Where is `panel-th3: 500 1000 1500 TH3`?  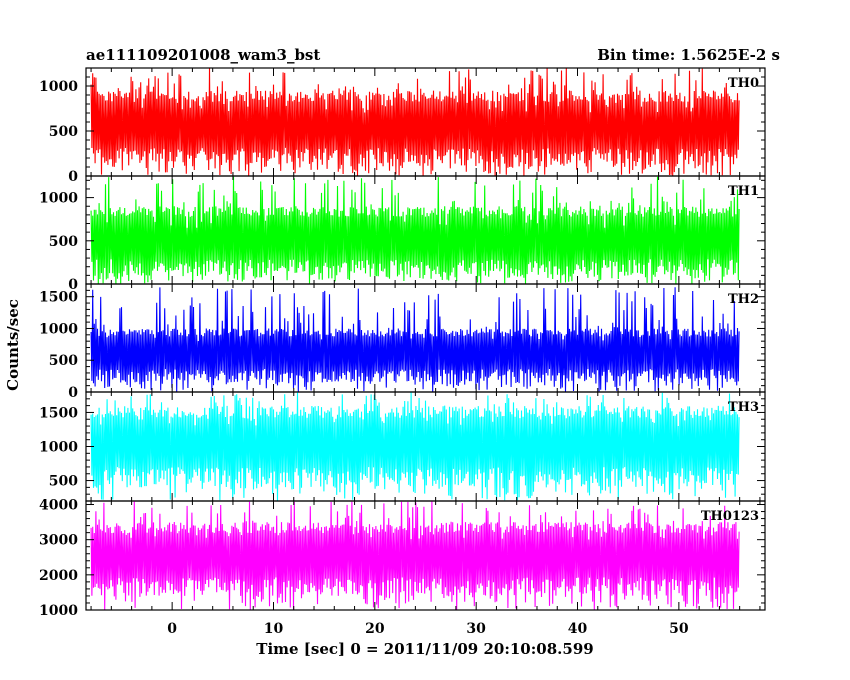 panel-th3: 500 1000 1500 TH3 is located at coordinates (402, 446).